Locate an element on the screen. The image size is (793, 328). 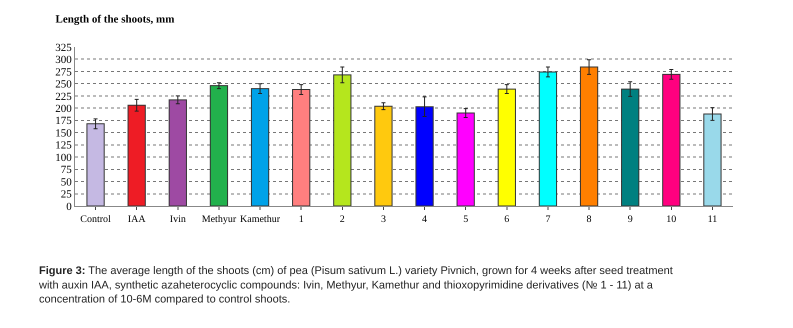
y-tick-label: 250 is located at coordinates (63, 84).